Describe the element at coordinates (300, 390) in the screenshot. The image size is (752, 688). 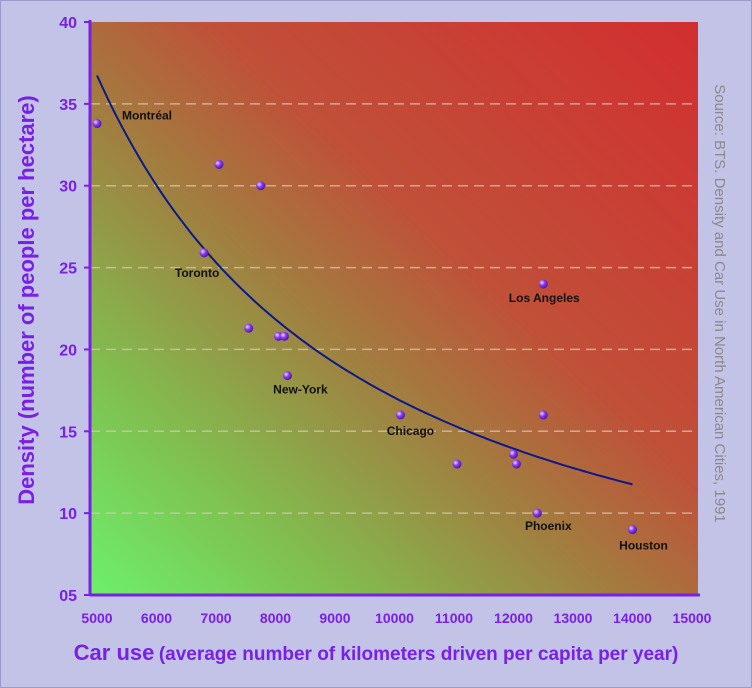
I see `point-label: New-York` at that location.